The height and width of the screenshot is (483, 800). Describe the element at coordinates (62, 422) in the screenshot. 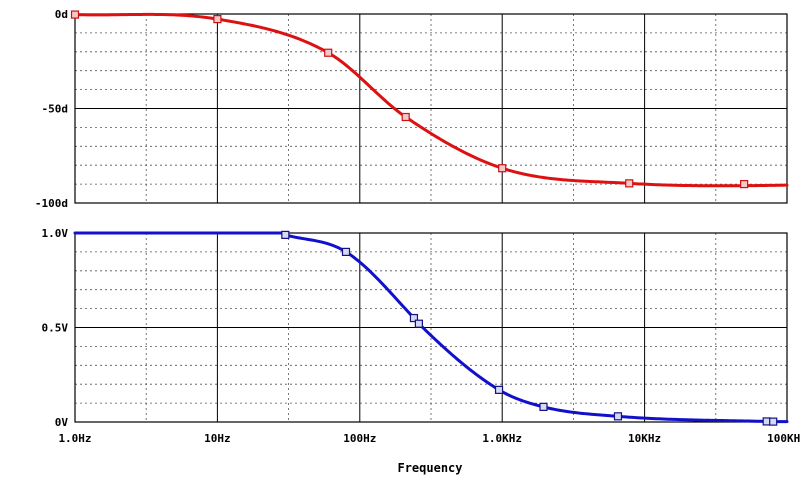

I see `y-tick-label: 0V` at that location.